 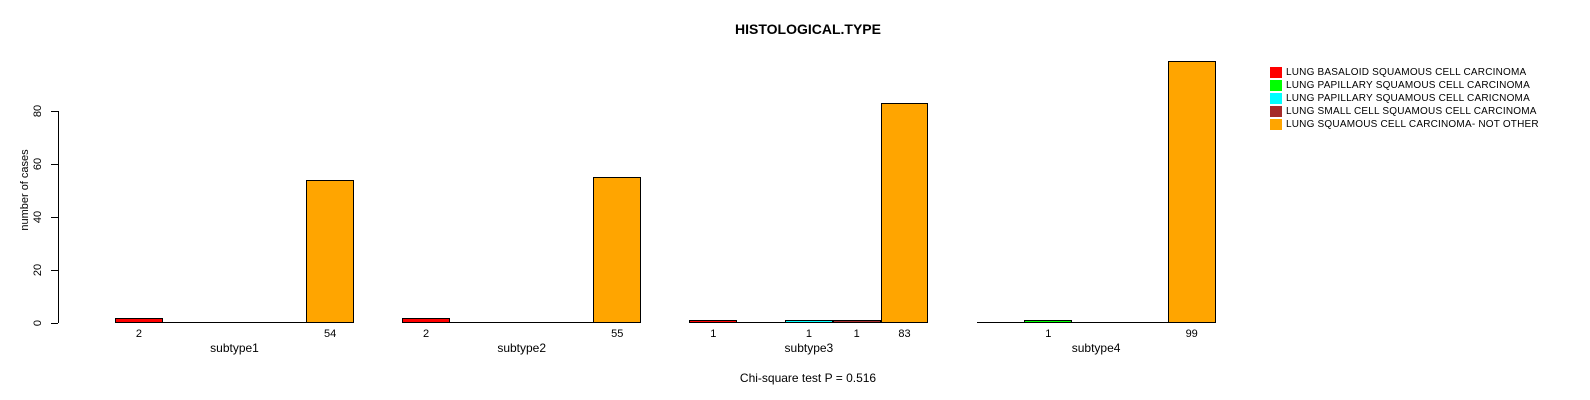 I want to click on bar-subtype4-series5, so click(x=1191, y=192).